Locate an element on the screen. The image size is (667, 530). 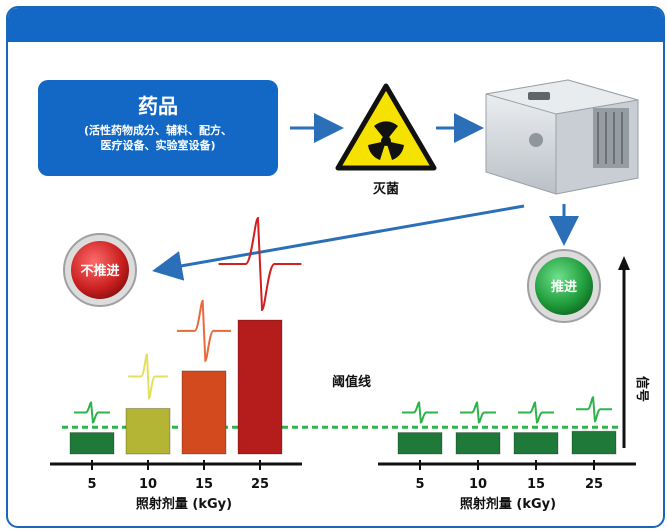
leftChart-tick-label: 10 is located at coordinates (148, 484).